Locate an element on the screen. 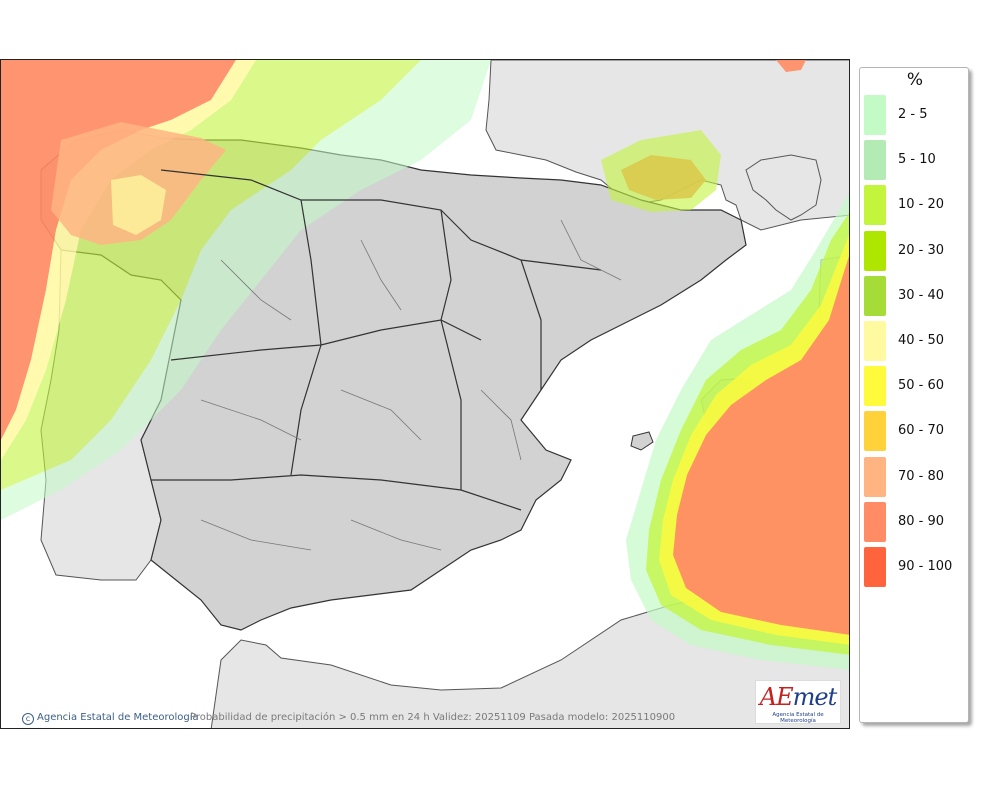 The width and height of the screenshot is (1000, 790). legend-label: 60 - 70 is located at coordinates (921, 431).